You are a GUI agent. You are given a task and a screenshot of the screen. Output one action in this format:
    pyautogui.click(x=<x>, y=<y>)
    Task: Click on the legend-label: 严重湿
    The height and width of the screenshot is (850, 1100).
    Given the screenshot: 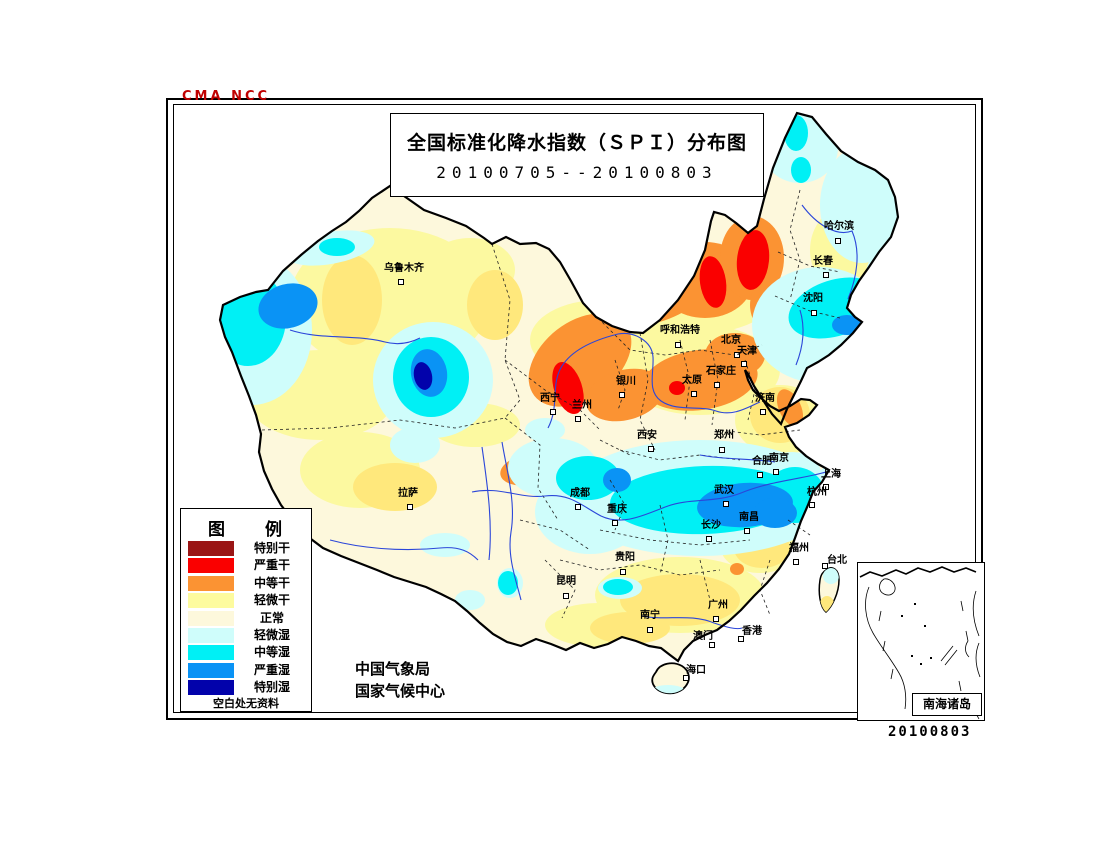 What is the action you would take?
    pyautogui.click(x=271, y=669)
    